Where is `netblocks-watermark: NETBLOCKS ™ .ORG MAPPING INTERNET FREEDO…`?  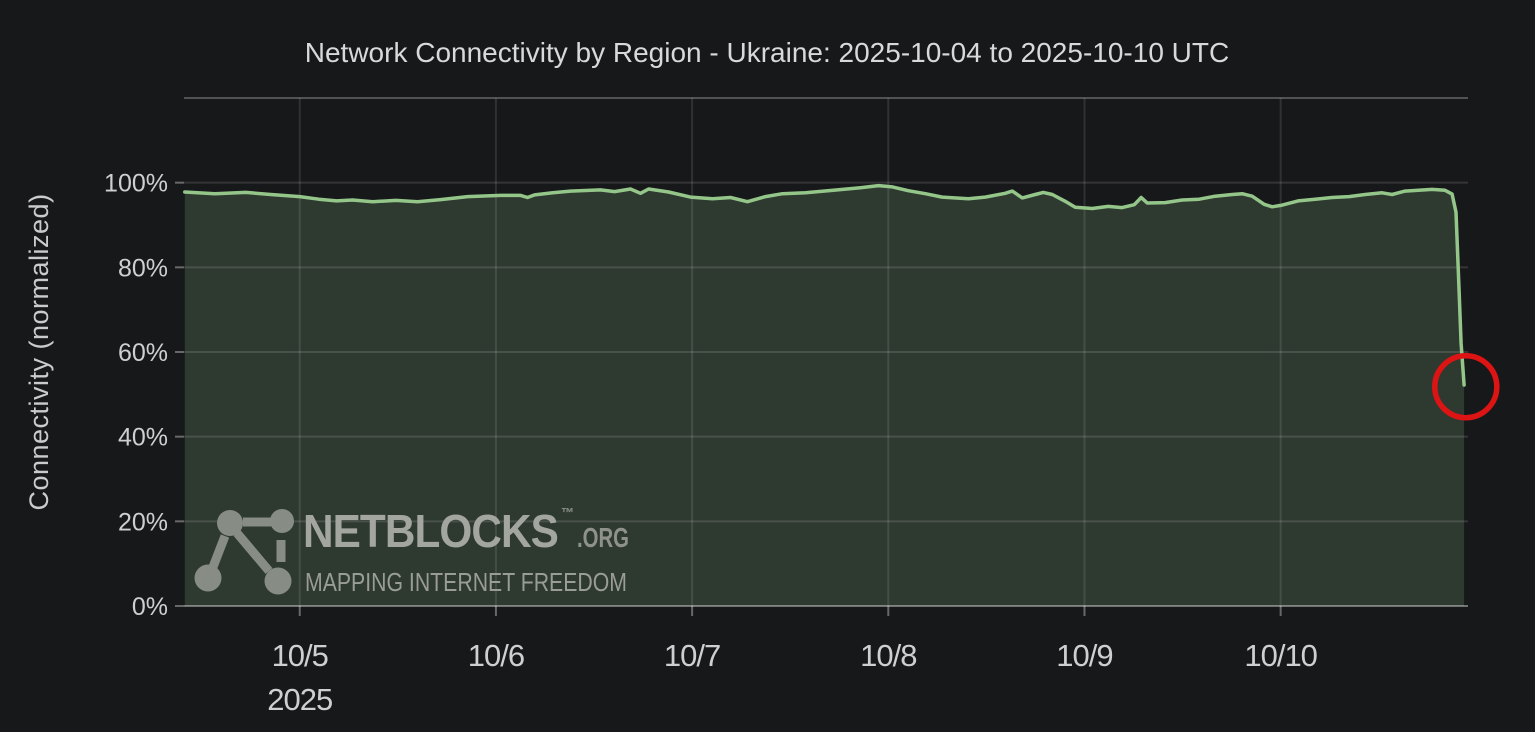 netblocks-watermark: NETBLOCKS ™ .ORG MAPPING INTERNET FREEDO… is located at coordinates (411, 551).